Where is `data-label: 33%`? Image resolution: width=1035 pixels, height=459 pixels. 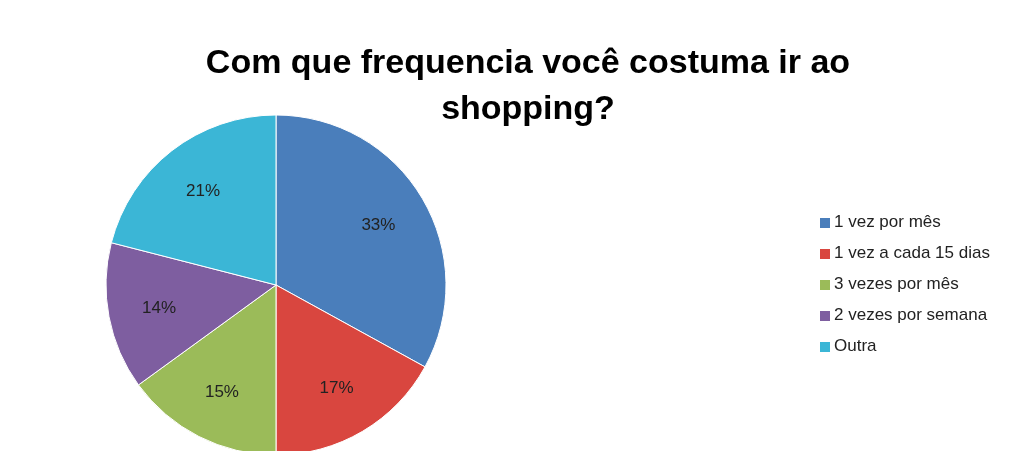 data-label: 33% is located at coordinates (378, 224).